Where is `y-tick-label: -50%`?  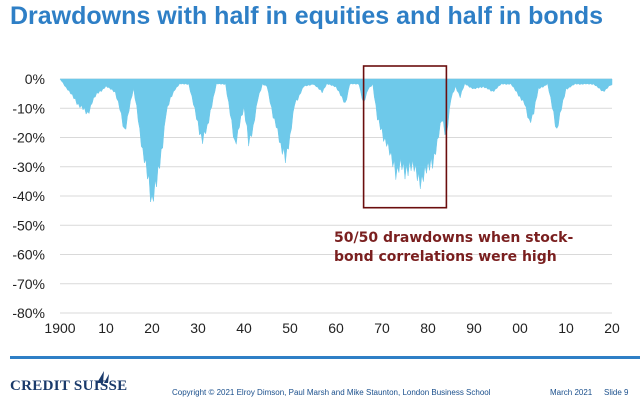
y-tick-label: -50% is located at coordinates (28, 225).